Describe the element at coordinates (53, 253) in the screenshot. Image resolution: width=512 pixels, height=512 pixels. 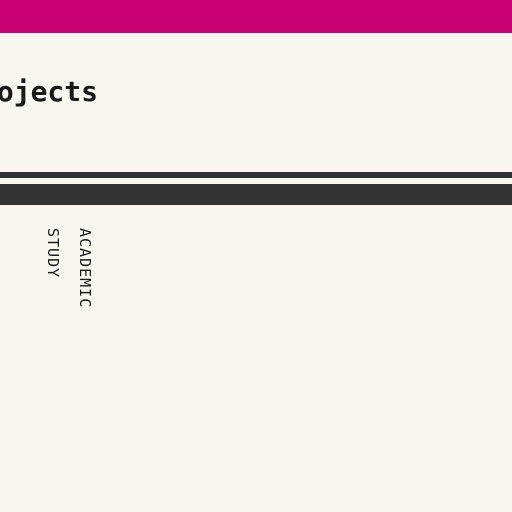
I see `tag-study: STUDY` at that location.